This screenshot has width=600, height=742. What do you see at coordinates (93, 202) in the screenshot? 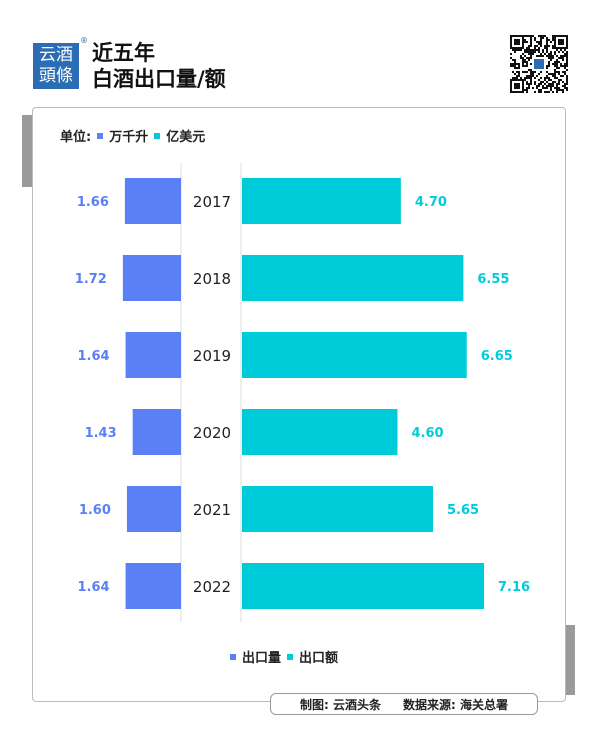
I see `volume-label-2017: 1.66` at bounding box center [93, 202].